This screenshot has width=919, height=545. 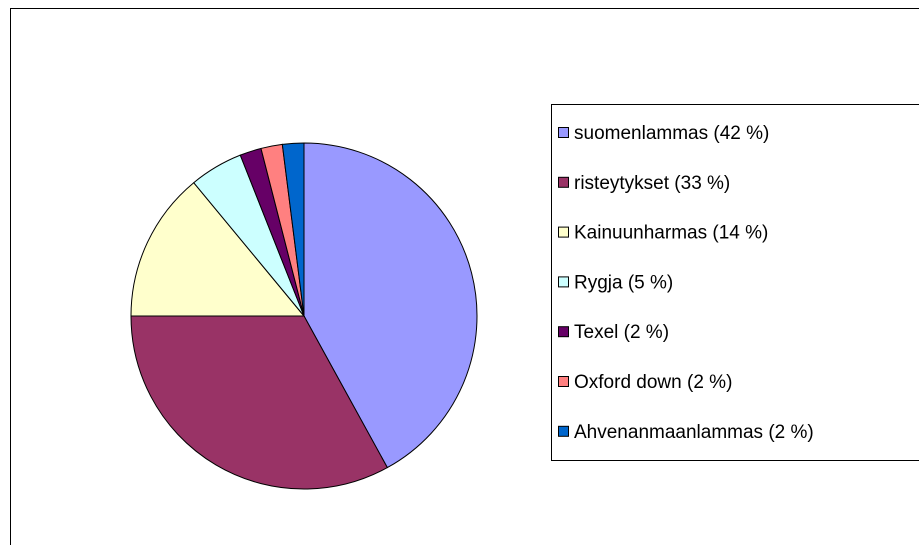 What do you see at coordinates (671, 133) in the screenshot?
I see `legend-label: suomenlammas (42 %)` at bounding box center [671, 133].